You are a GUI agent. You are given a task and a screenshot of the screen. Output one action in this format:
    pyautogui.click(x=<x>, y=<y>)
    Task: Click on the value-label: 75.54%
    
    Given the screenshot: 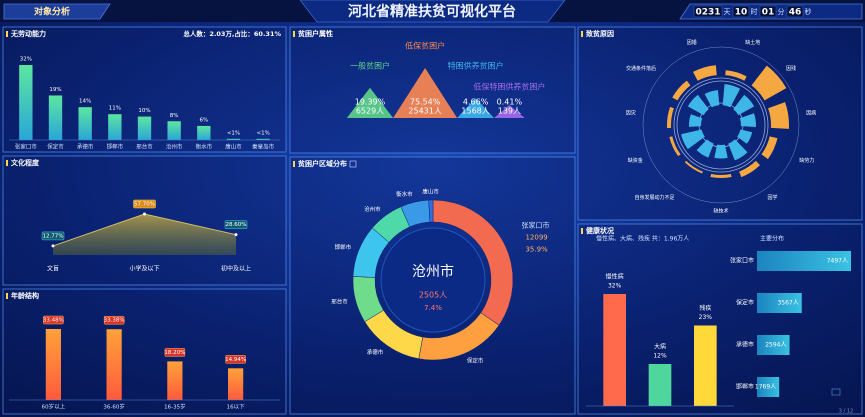 What is the action you would take?
    pyautogui.click(x=425, y=102)
    